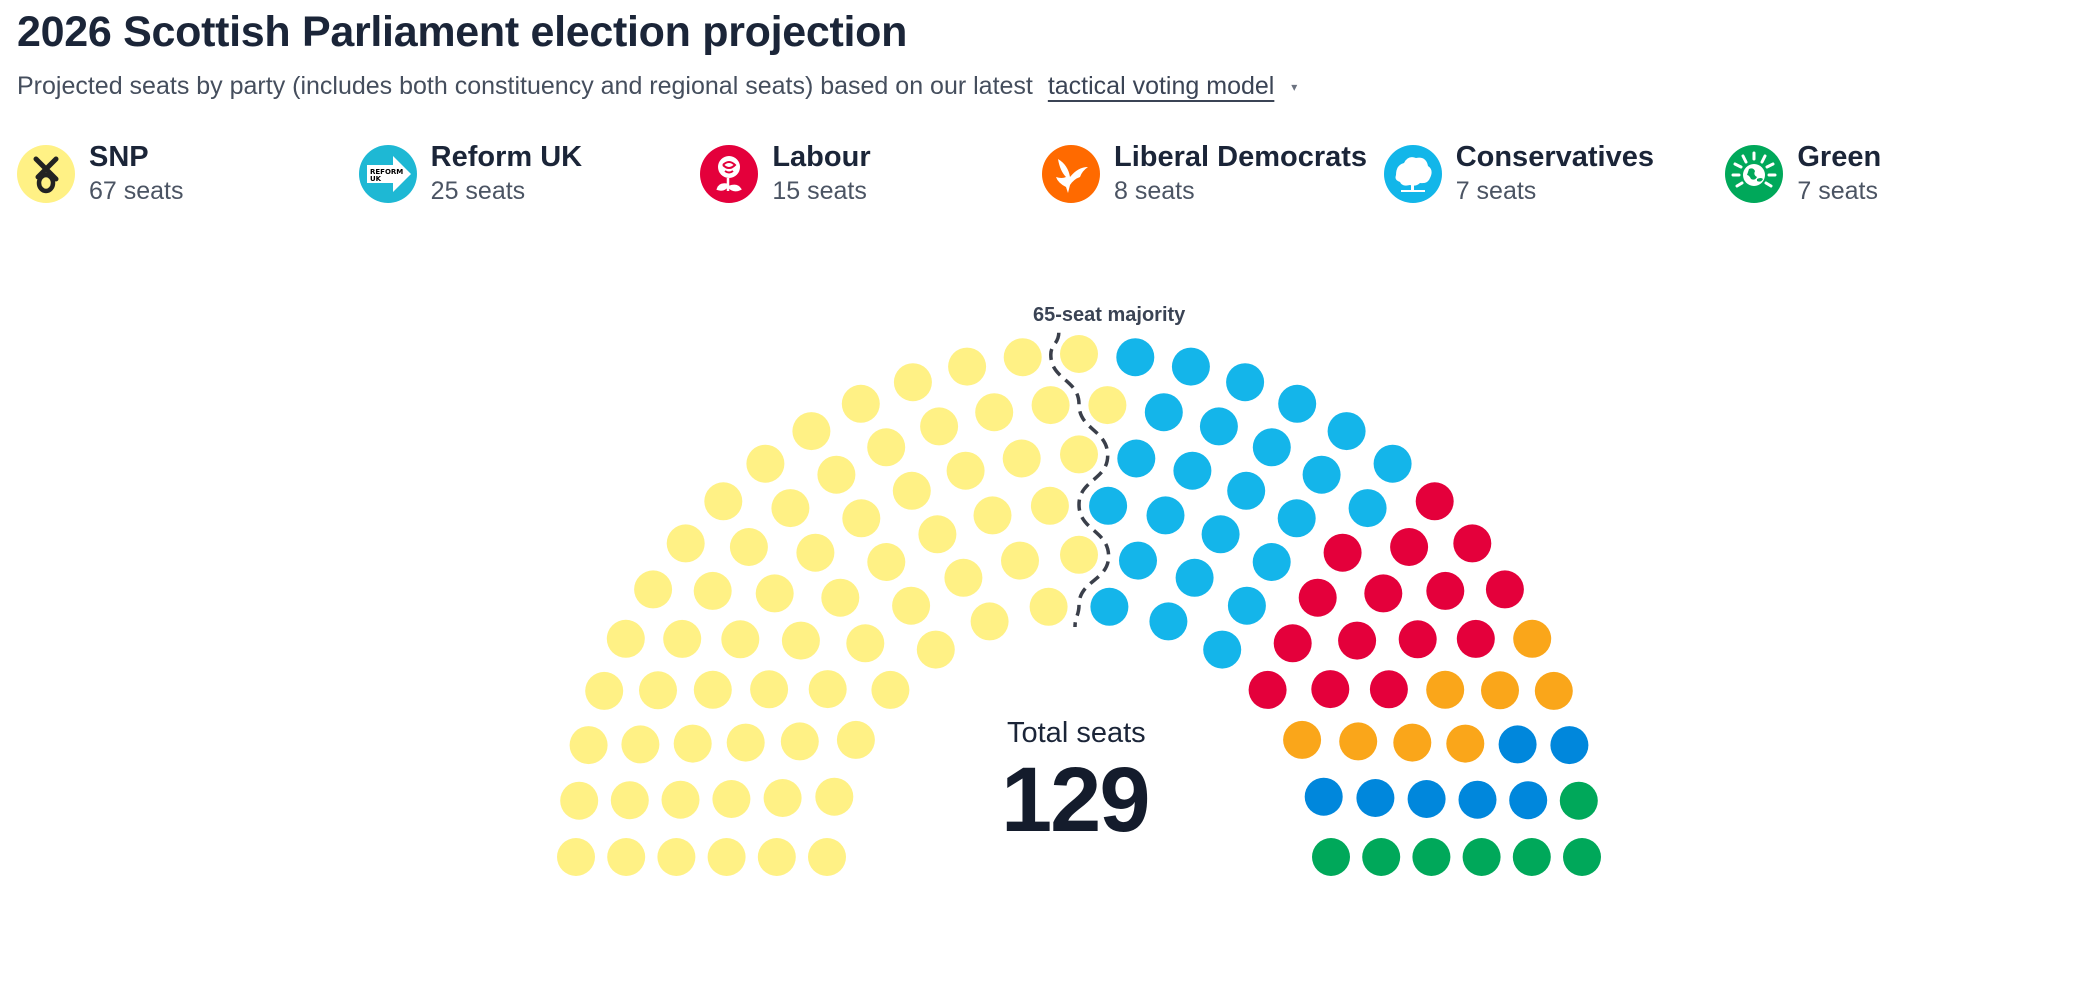  I want to click on tactical-voting-model-link: tactical voting model, so click(1161, 86).